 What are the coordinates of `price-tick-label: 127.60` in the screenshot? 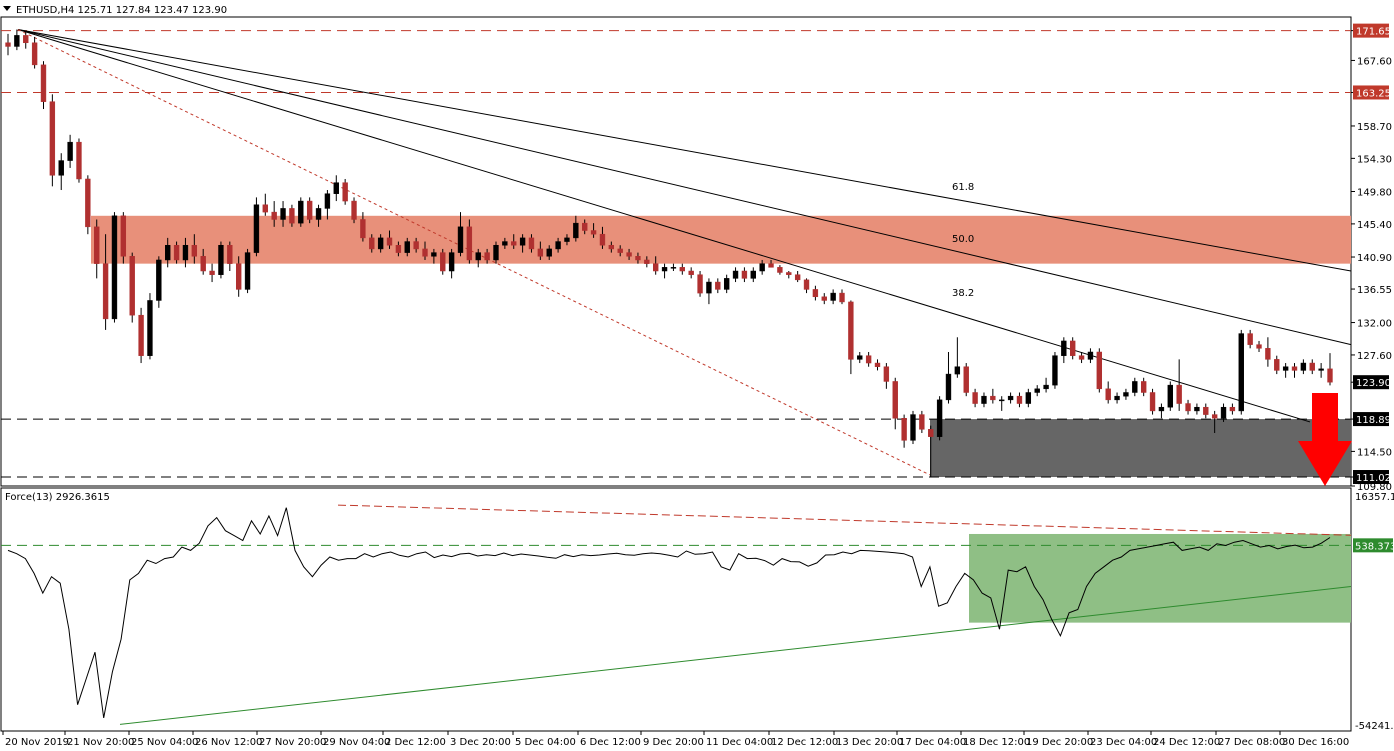 It's located at (1374, 356).